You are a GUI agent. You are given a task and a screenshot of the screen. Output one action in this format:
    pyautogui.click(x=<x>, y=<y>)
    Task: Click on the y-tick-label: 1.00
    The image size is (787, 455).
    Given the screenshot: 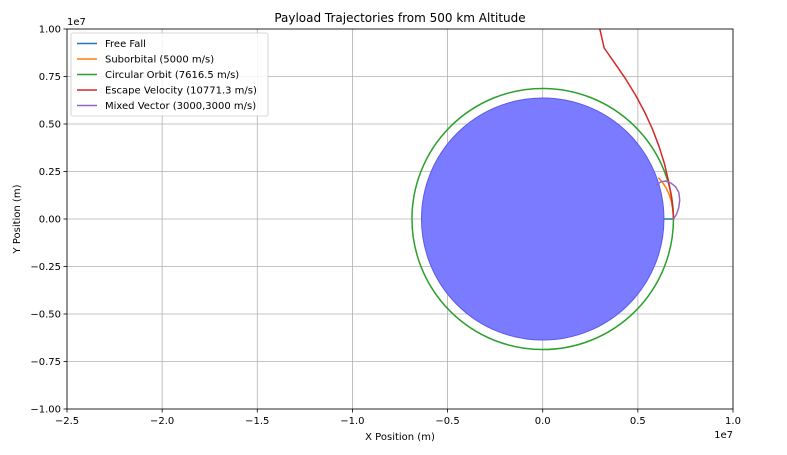 What is the action you would take?
    pyautogui.click(x=50, y=30)
    